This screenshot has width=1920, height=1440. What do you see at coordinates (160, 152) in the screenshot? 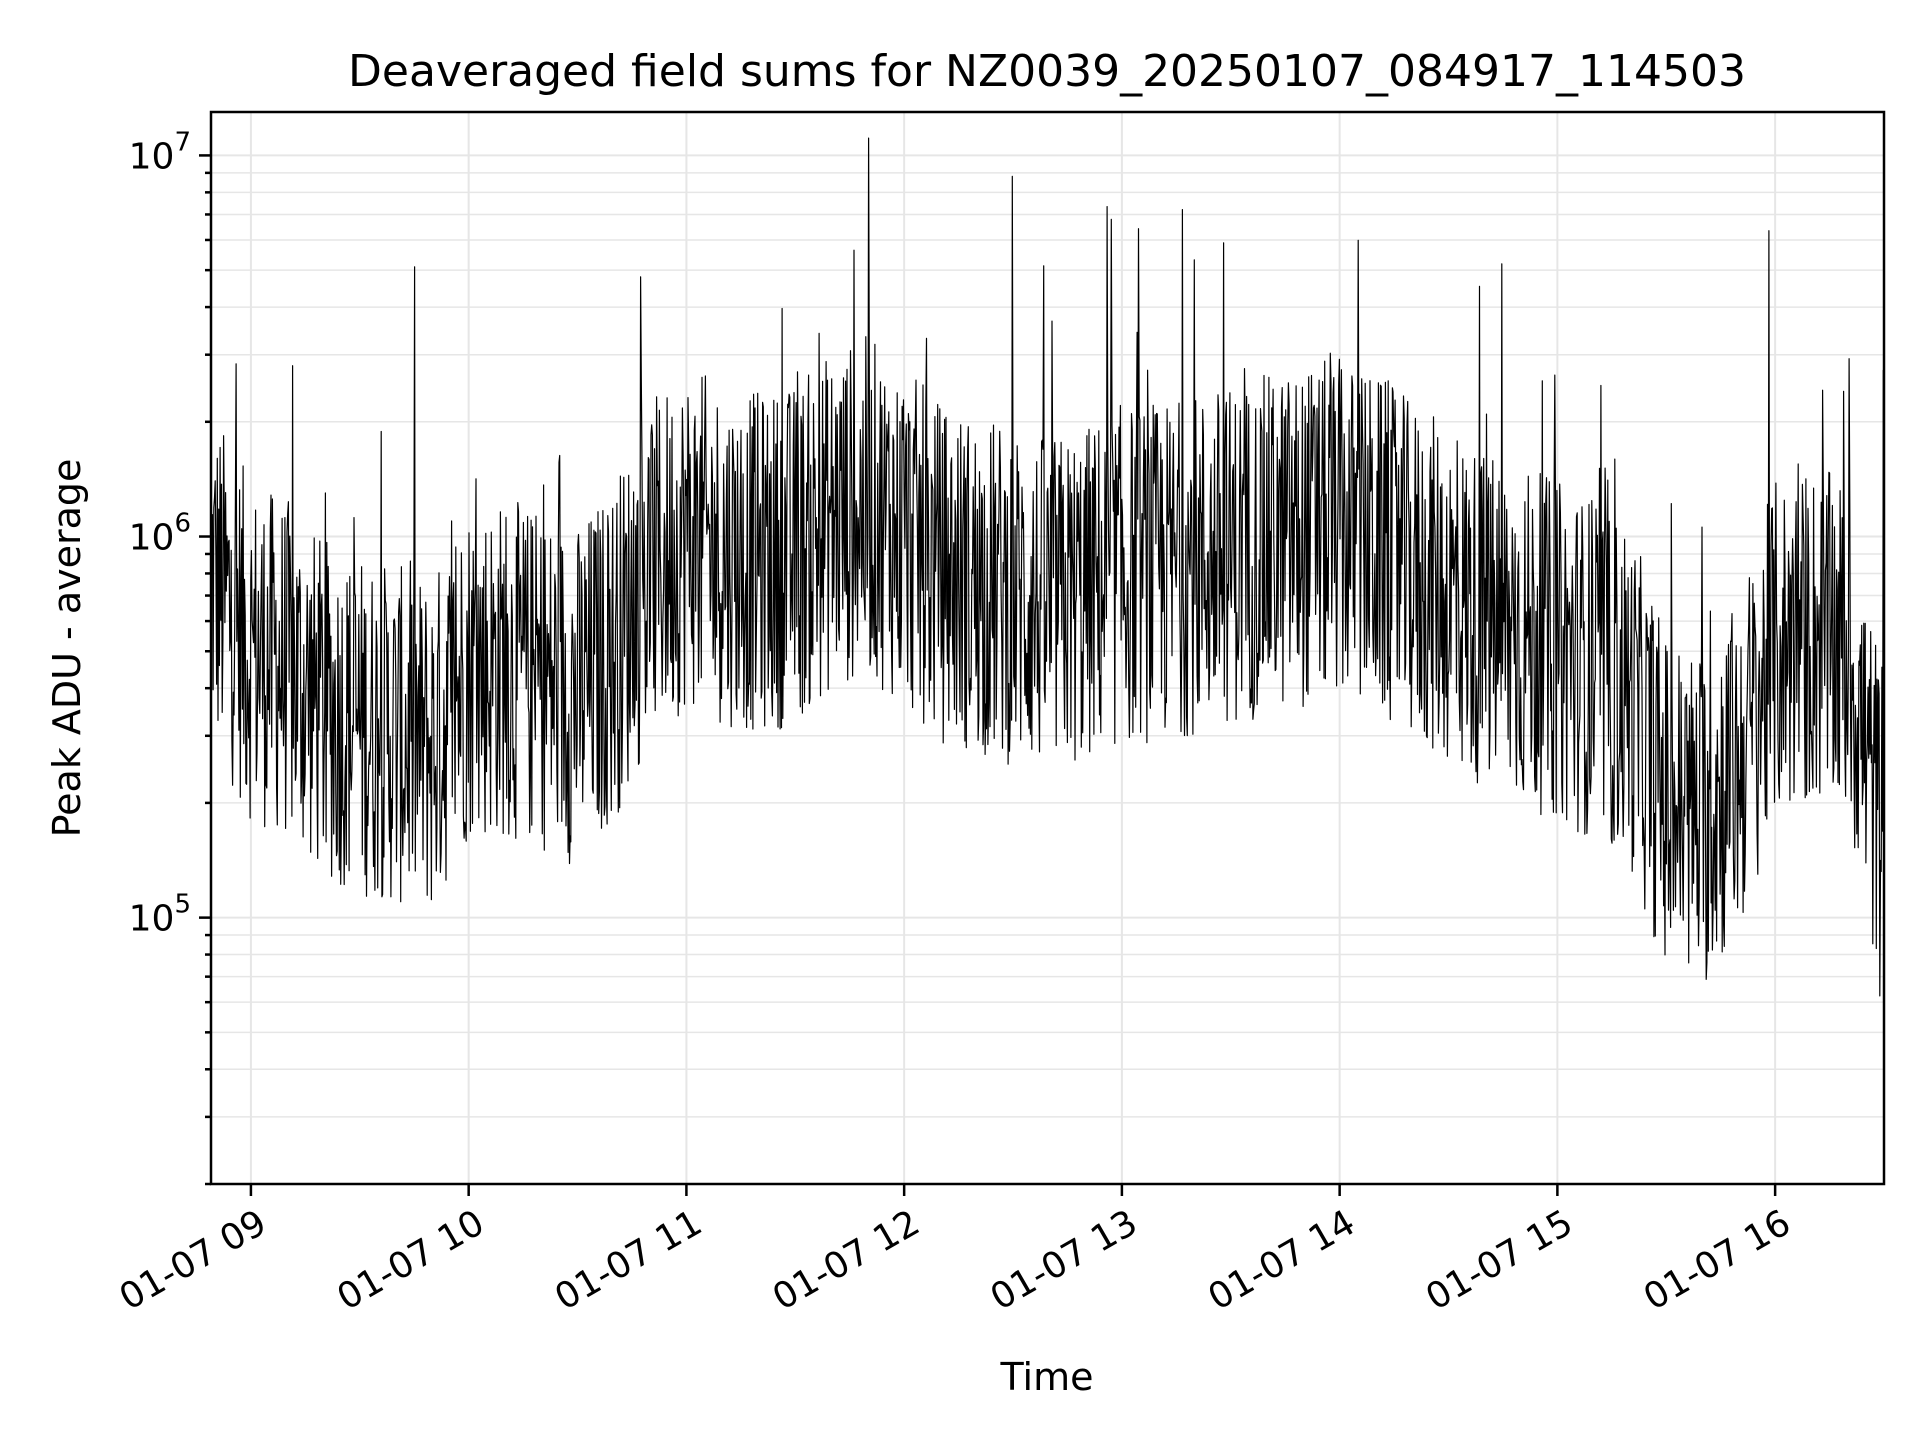
I see `y-tick-label: 10⁷` at bounding box center [160, 152].